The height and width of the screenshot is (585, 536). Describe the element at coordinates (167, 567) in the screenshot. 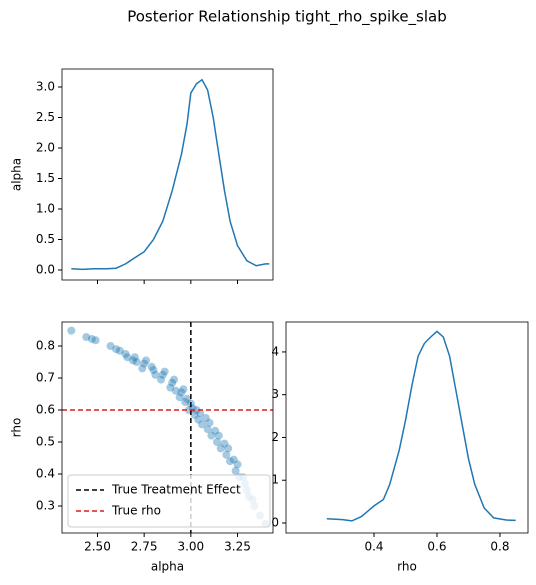

I see `x-axis-label: alpha` at that location.